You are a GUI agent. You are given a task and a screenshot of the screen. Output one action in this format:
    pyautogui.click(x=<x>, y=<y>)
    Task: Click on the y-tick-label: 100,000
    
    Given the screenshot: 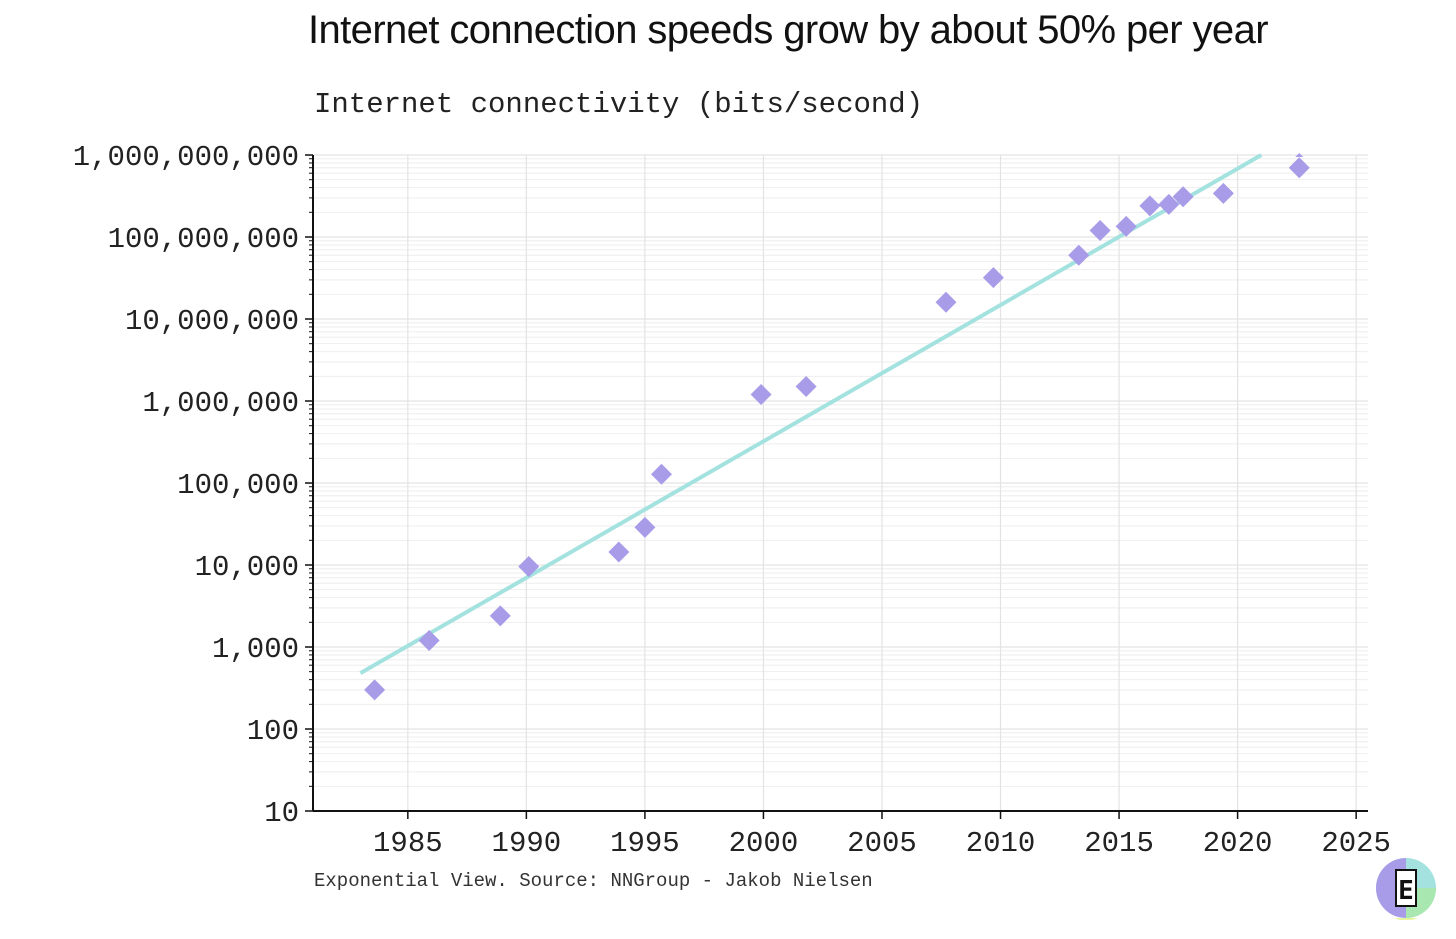 What is the action you would take?
    pyautogui.click(x=238, y=485)
    